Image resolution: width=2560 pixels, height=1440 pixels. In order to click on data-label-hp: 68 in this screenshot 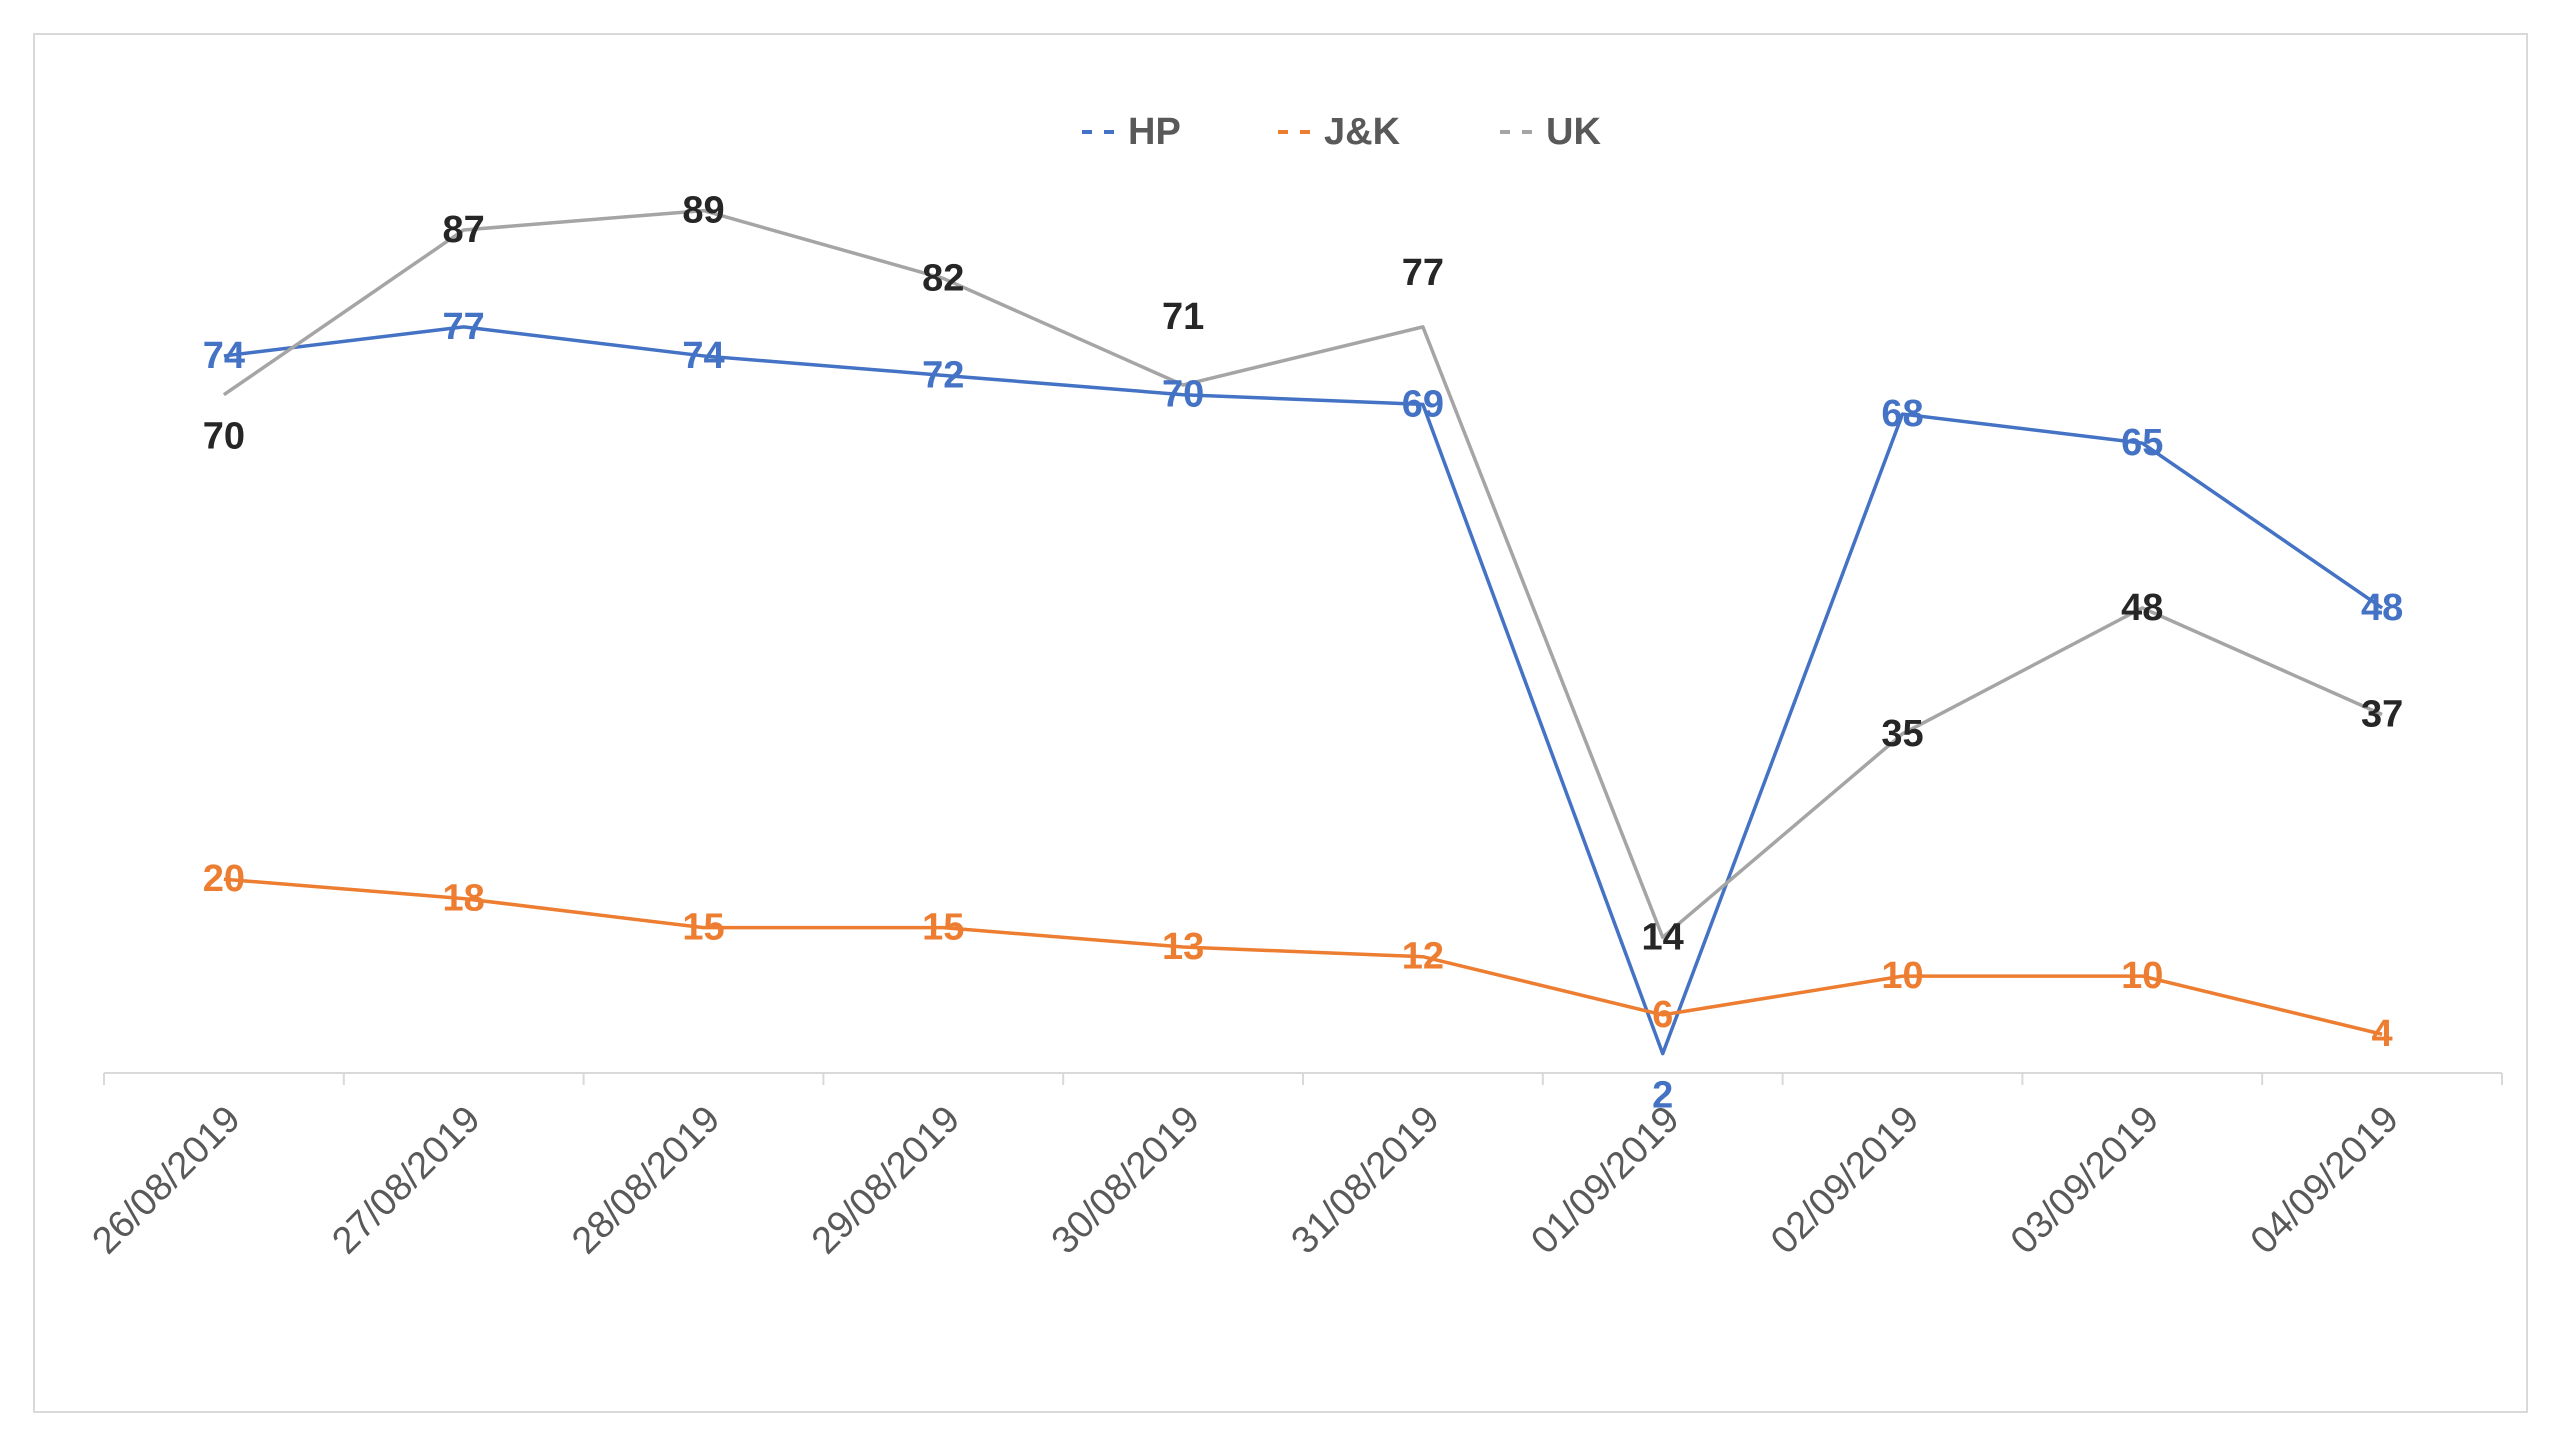, I will do `click(1902, 414)`.